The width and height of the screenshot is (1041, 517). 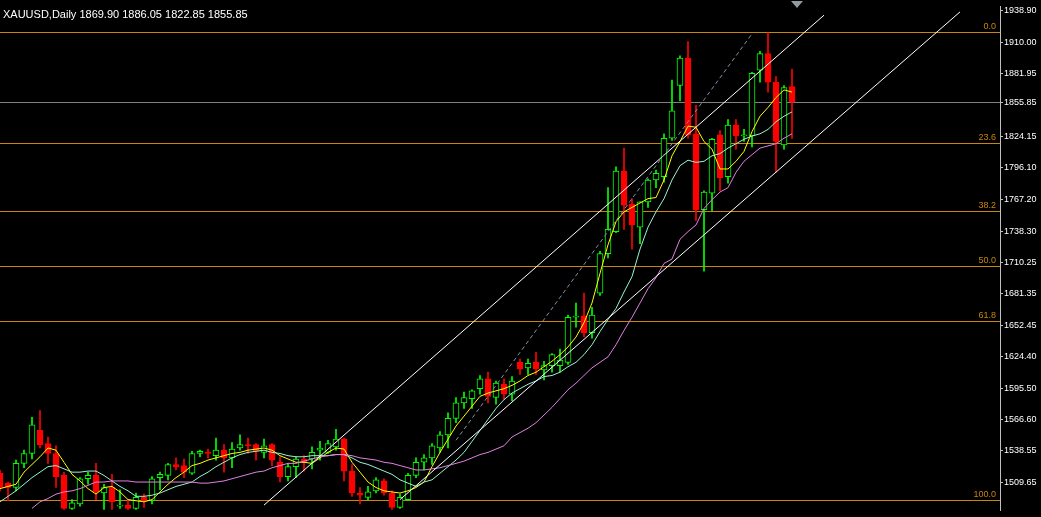 I want to click on y-tick-label: 1595.50, so click(x=1020, y=387).